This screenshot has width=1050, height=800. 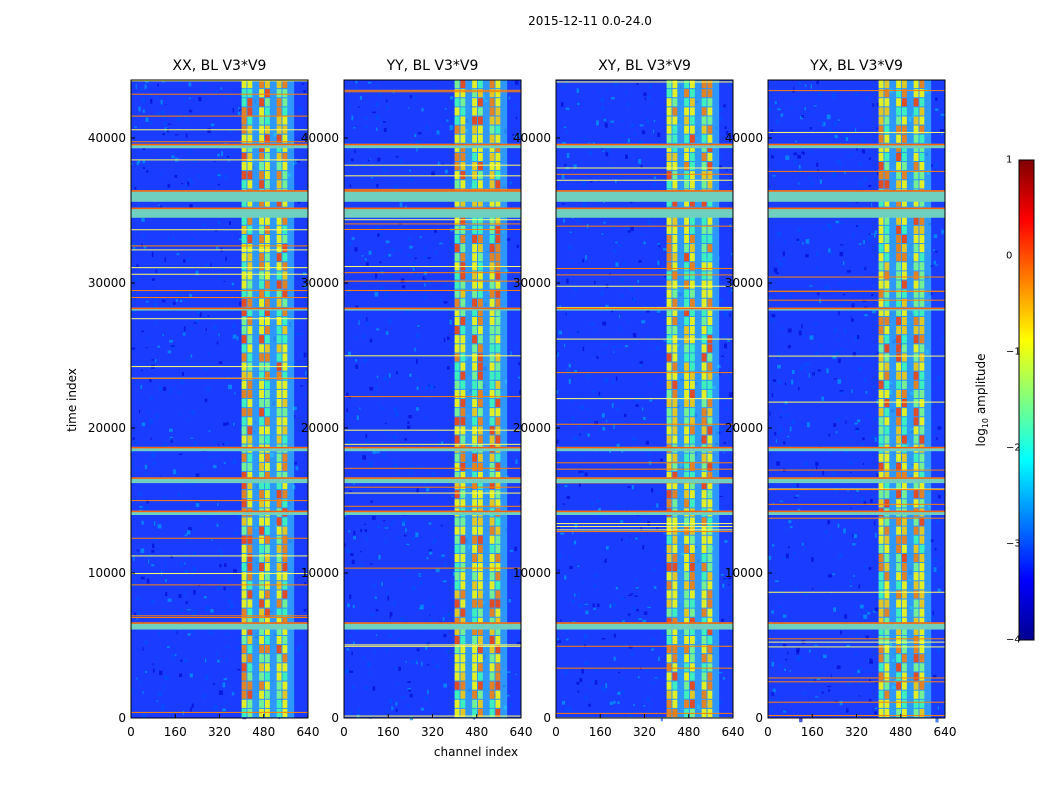 I want to click on colorbar-tick: 0, so click(x=1009, y=256).